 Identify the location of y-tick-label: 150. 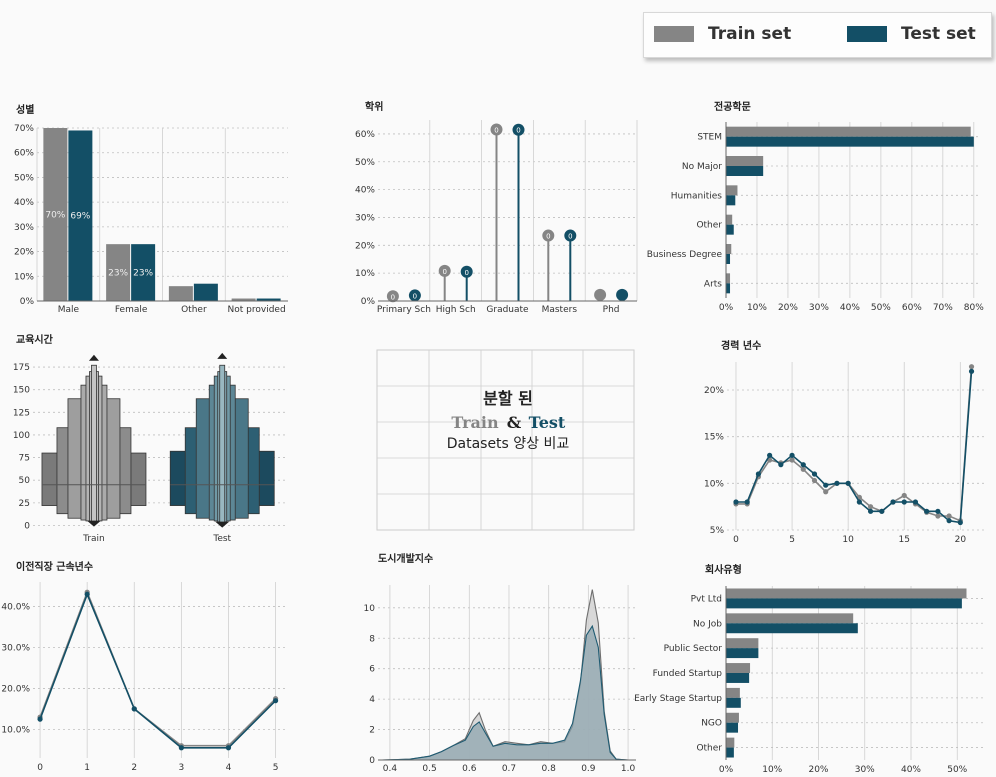
(21, 391).